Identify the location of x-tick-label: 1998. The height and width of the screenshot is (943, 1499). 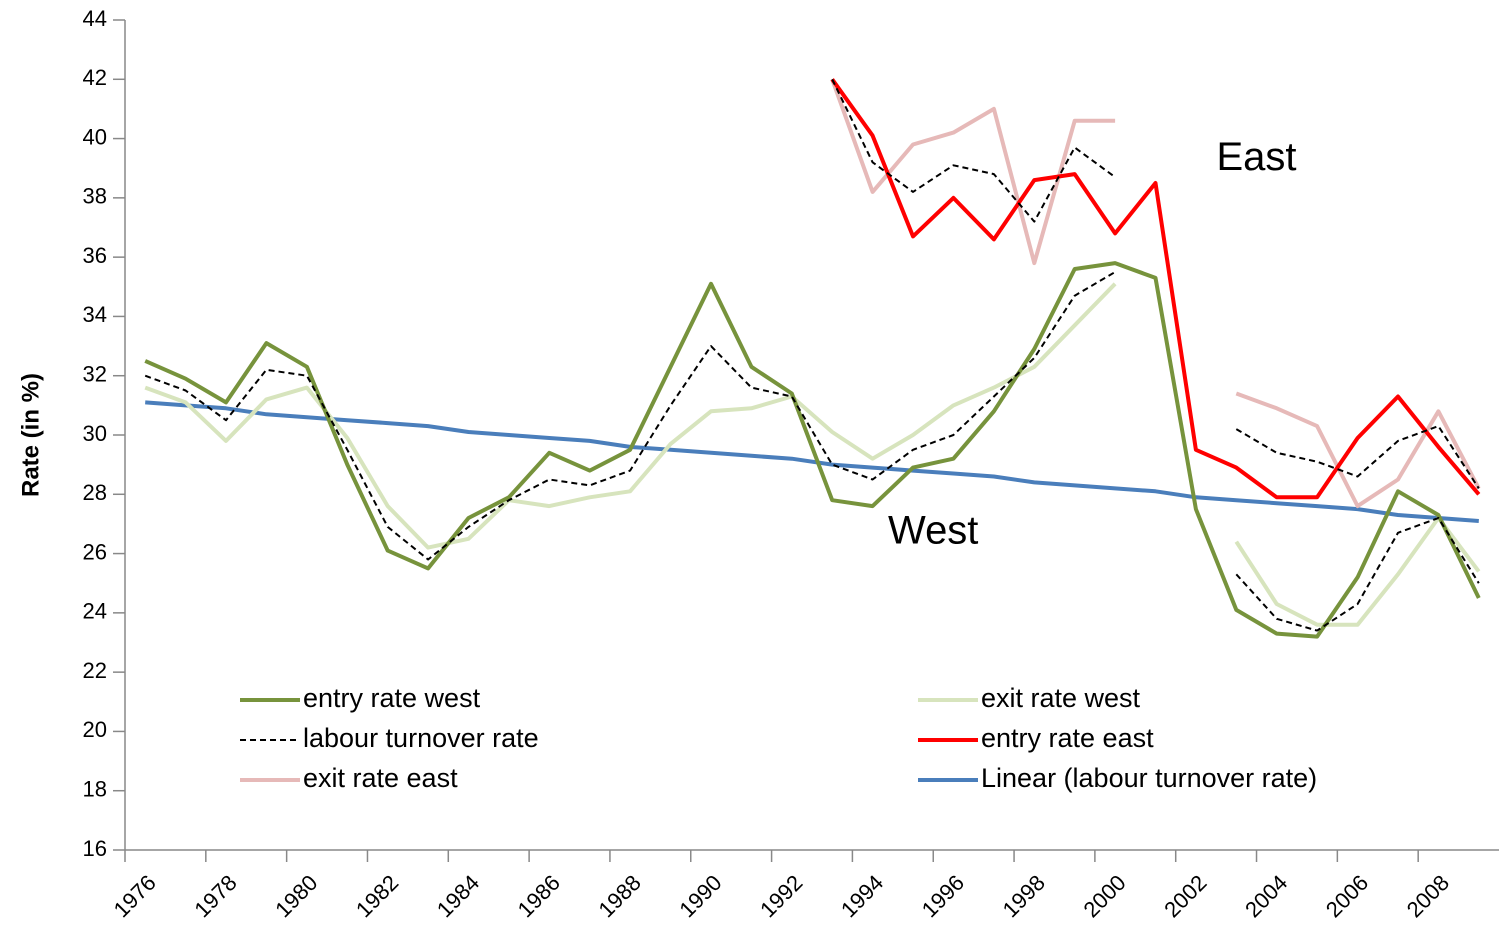
(1024, 896).